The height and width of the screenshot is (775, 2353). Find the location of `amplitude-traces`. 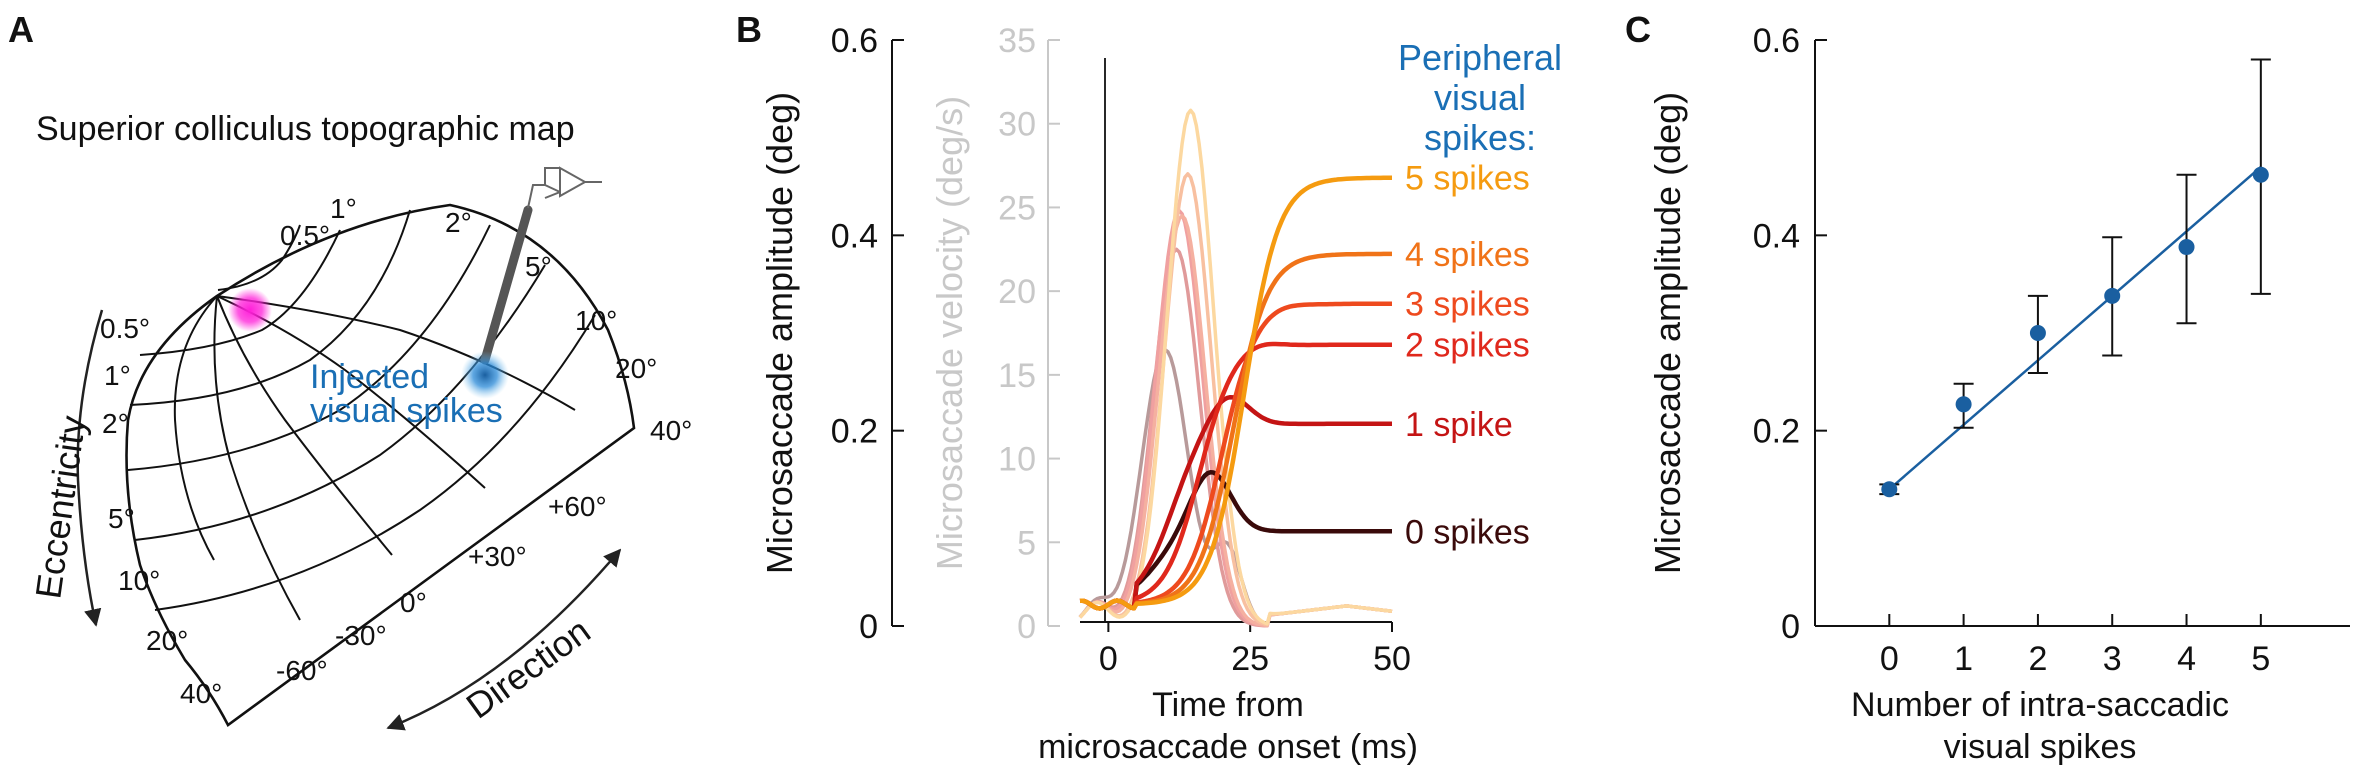

amplitude-traces is located at coordinates (1235, 393).